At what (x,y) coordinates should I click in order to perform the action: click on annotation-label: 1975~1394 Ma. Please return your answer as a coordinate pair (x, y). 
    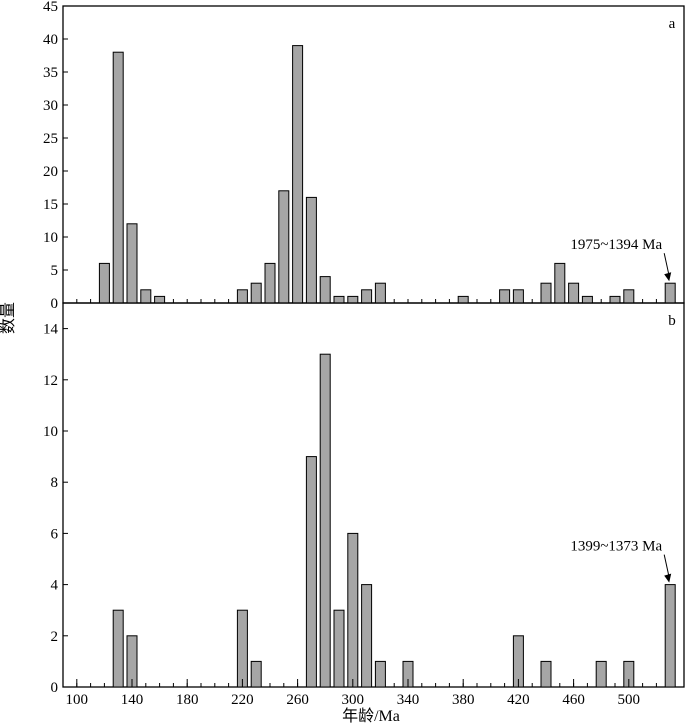
    Looking at the image, I should click on (616, 245).